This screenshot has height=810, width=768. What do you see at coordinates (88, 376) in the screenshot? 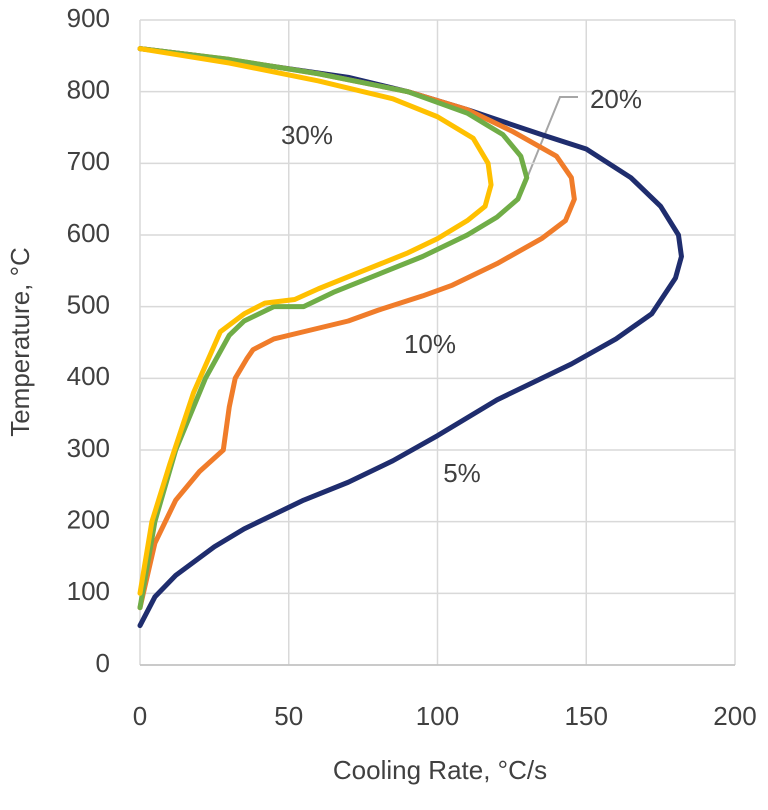
I see `y-tick-label: 400` at bounding box center [88, 376].